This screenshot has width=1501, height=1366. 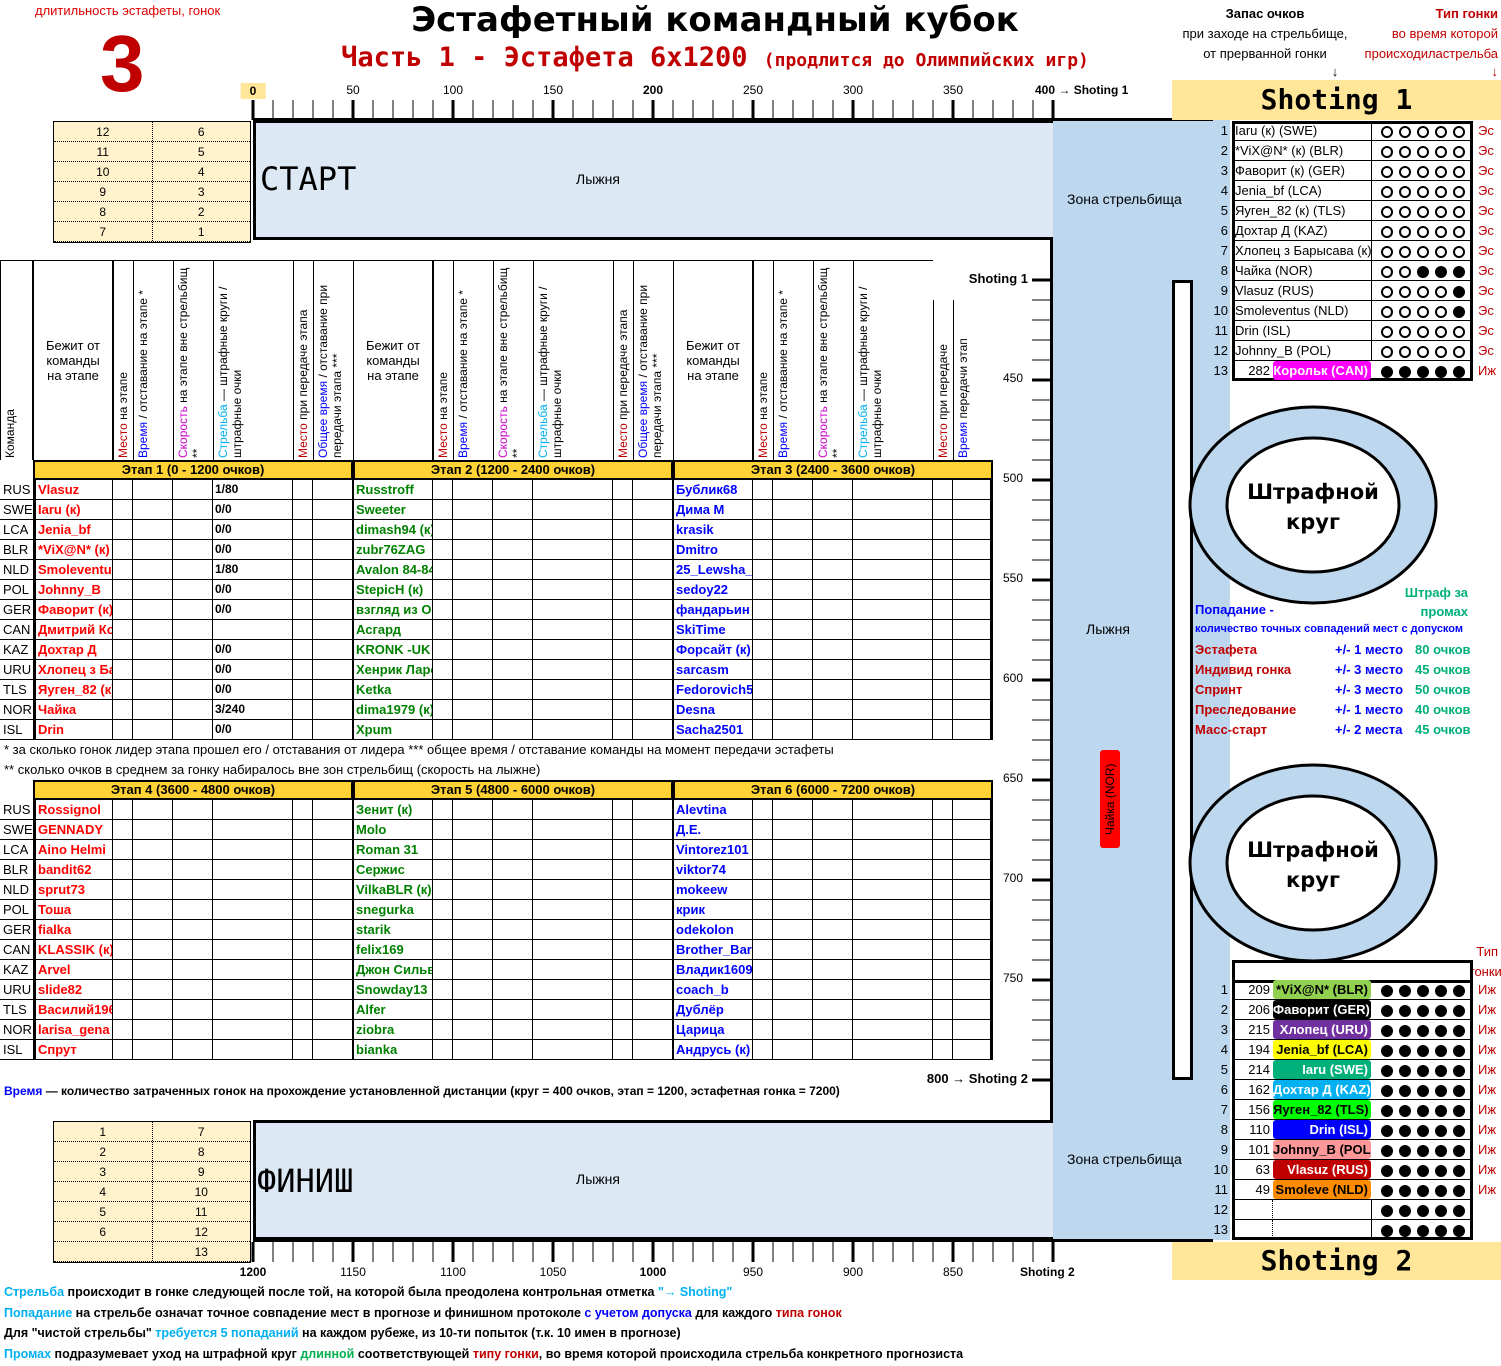 I want to click on shooting-row: 4 194 Jenia_bf (LCA) Иж, so click(x=750, y=1050).